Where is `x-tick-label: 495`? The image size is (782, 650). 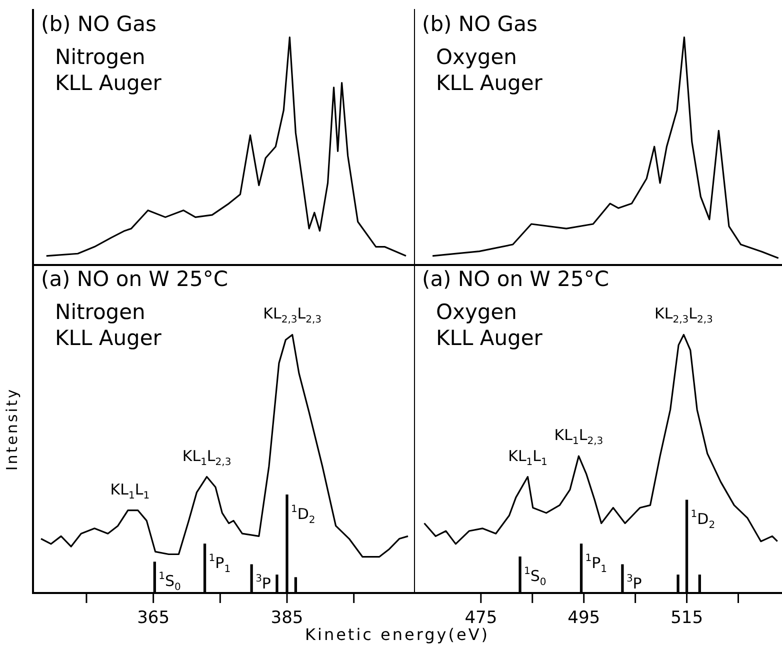 x-tick-label: 495 is located at coordinates (584, 618).